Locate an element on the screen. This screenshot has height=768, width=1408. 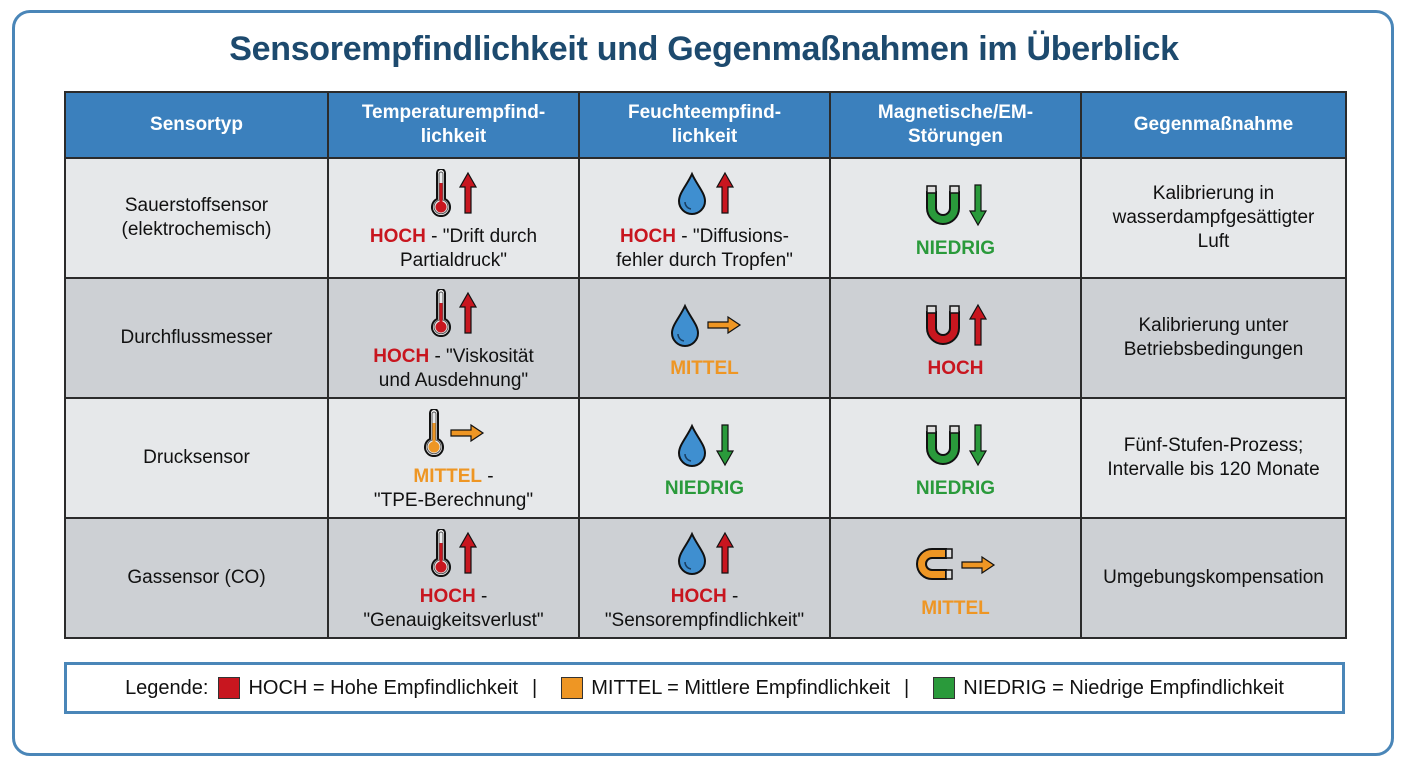
temp-text: HOCH - "Genauigkeitsverlust" is located at coordinates (453, 609).